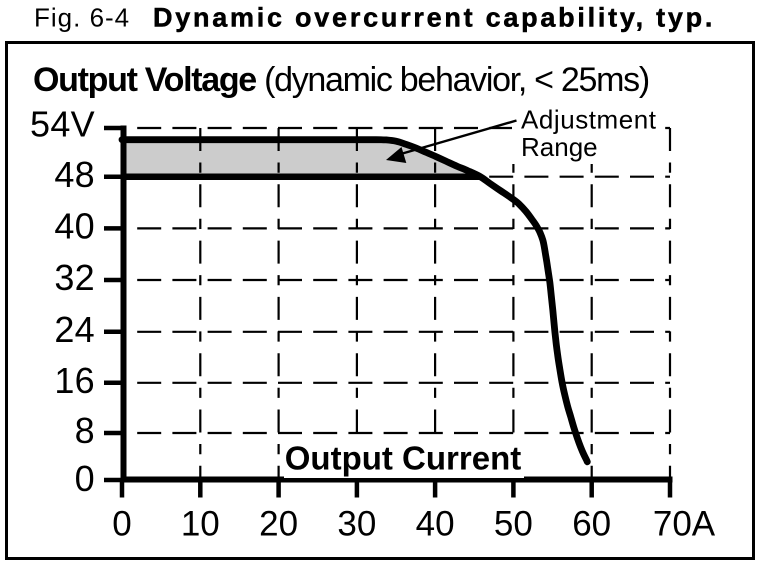 The width and height of the screenshot is (758, 566). What do you see at coordinates (356, 524) in the screenshot?
I see `svg-text: 30` at bounding box center [356, 524].